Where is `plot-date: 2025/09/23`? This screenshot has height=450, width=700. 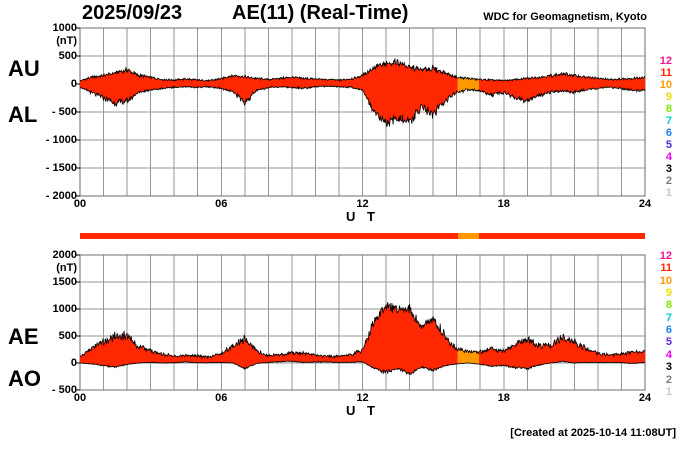
plot-date: 2025/09/23 is located at coordinates (132, 13).